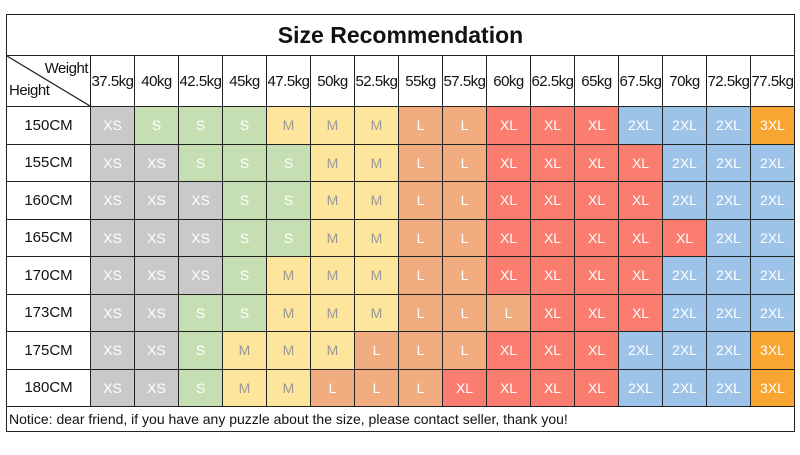  What do you see at coordinates (376, 81) in the screenshot?
I see `weight-header: 52.5kg` at bounding box center [376, 81].